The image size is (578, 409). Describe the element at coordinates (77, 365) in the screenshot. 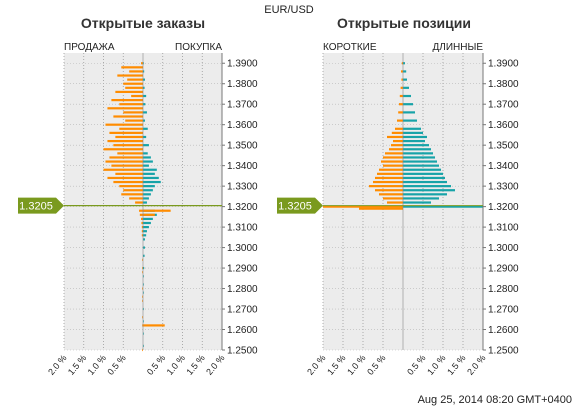

I see `orders-x-tick-label: 1.5 %` at that location.